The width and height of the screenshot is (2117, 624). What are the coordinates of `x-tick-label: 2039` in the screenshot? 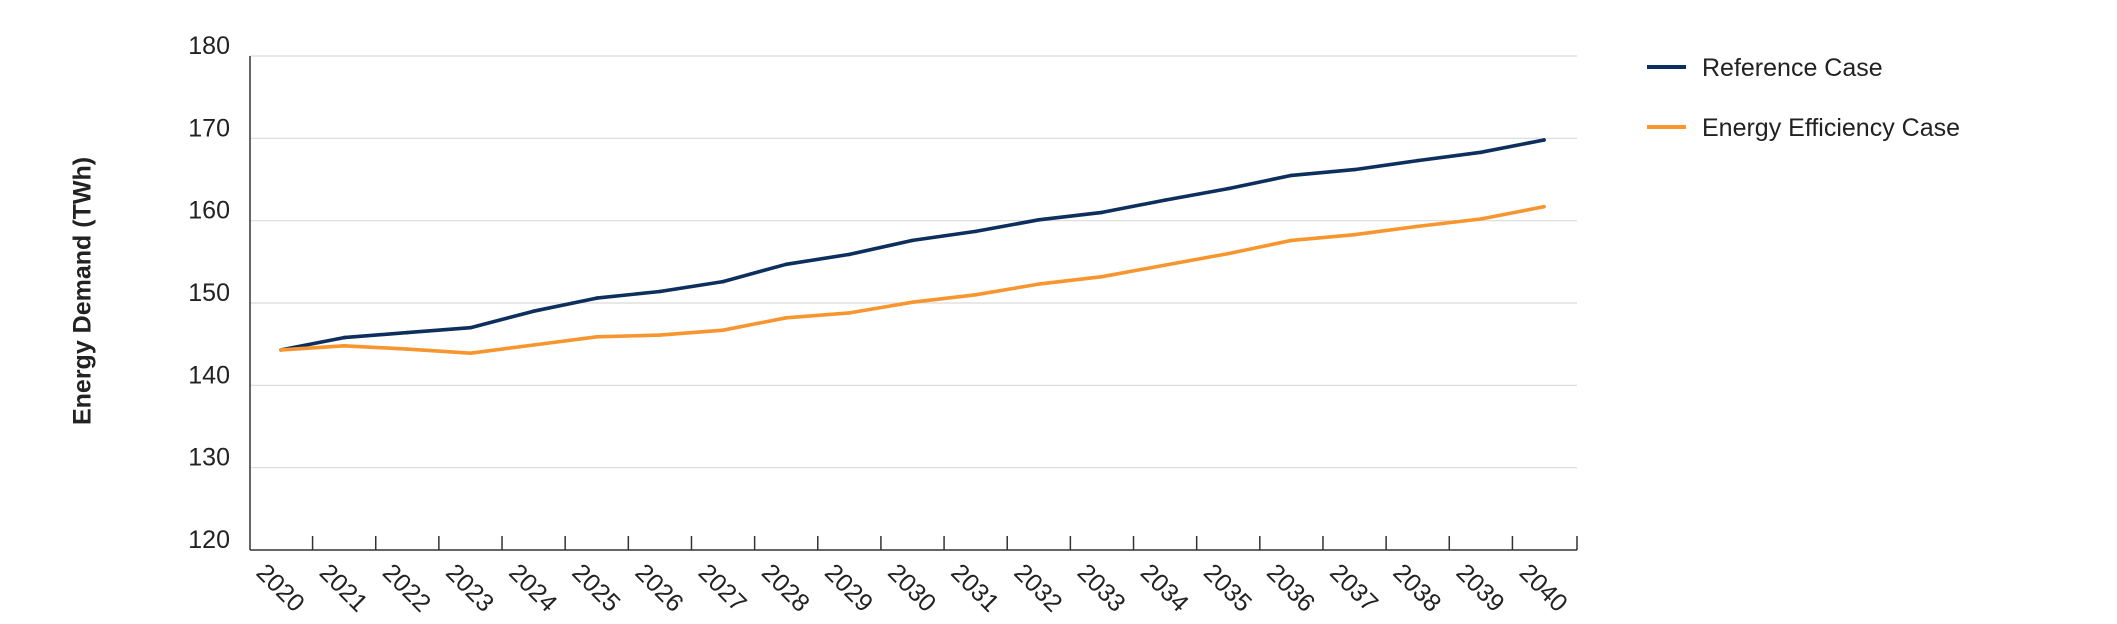 It's located at (1480, 587).